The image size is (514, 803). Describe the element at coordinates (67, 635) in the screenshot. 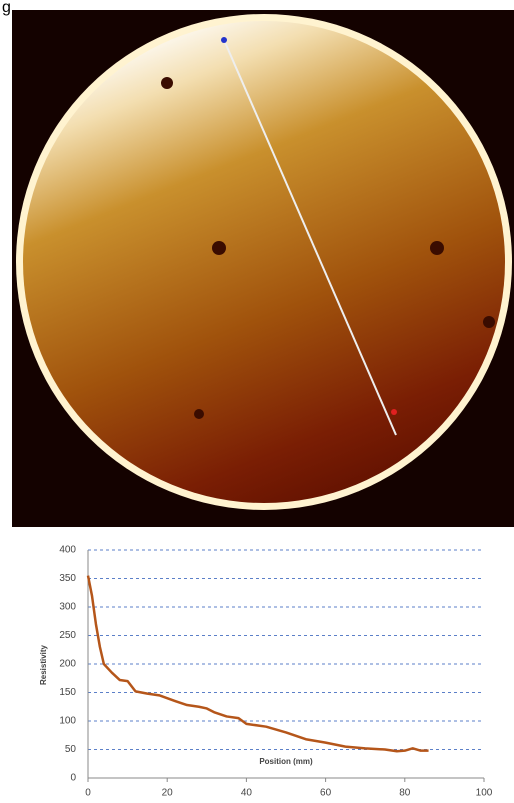

I see `y-tick-label: 250` at that location.